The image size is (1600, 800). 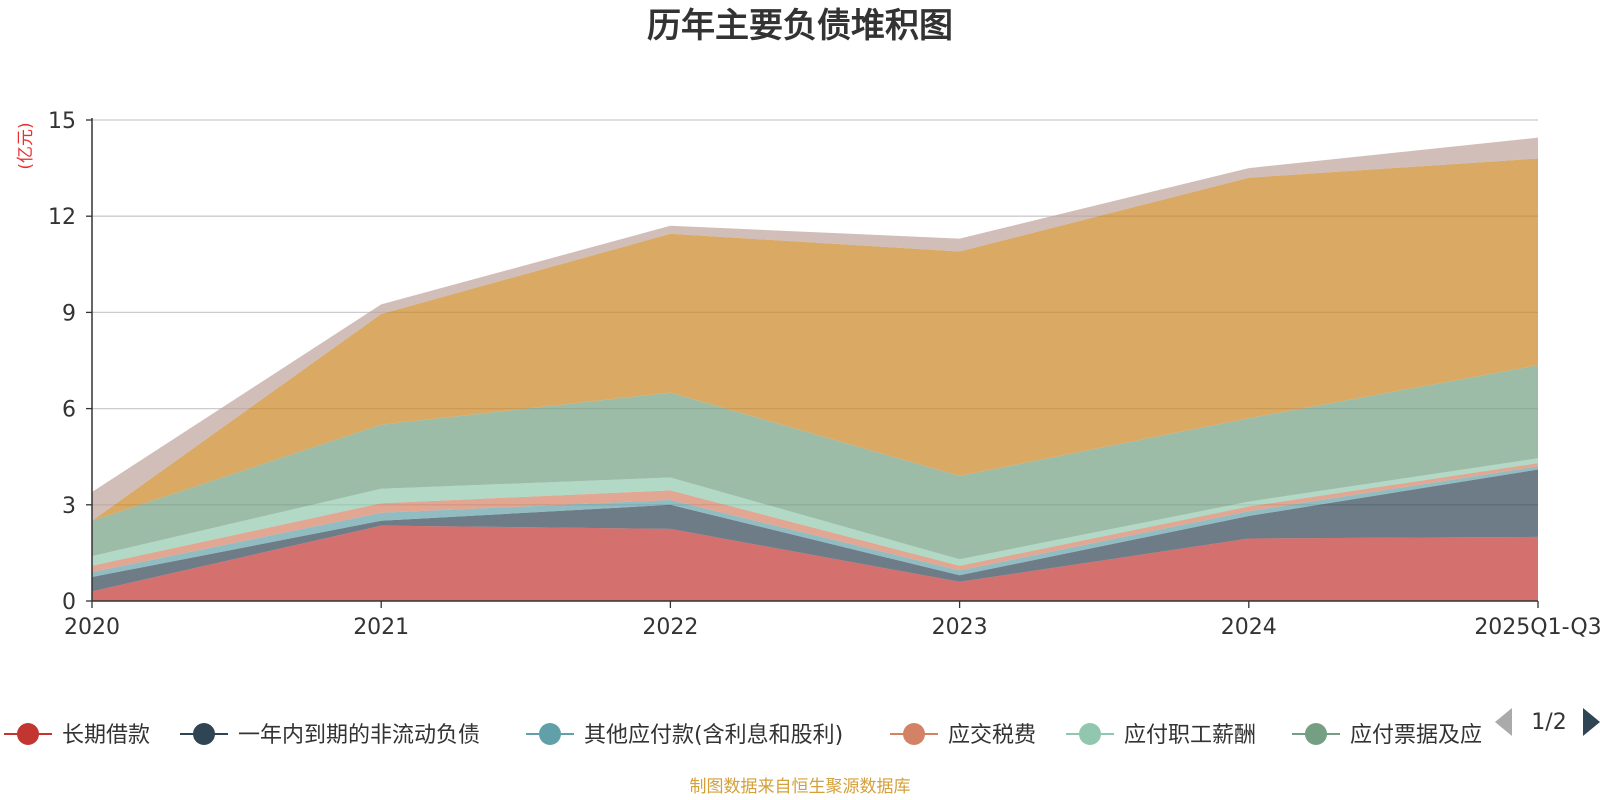 What do you see at coordinates (26, 145) in the screenshot?
I see `y-axis-unit-label: (亿元)` at bounding box center [26, 145].